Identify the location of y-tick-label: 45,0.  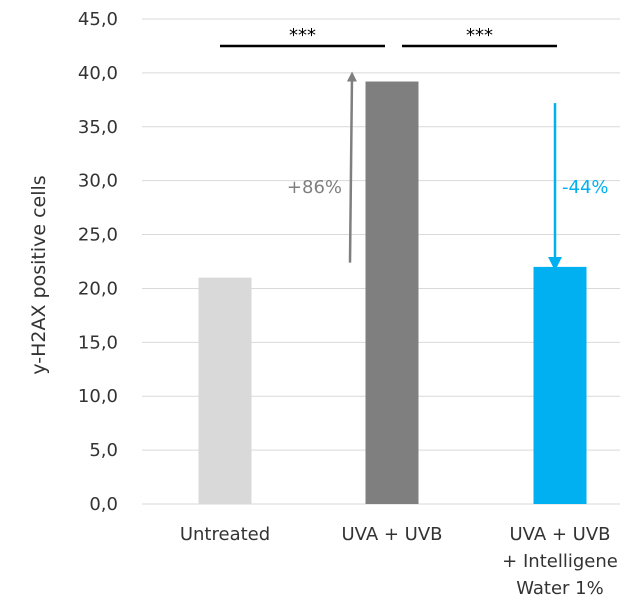
(98, 19).